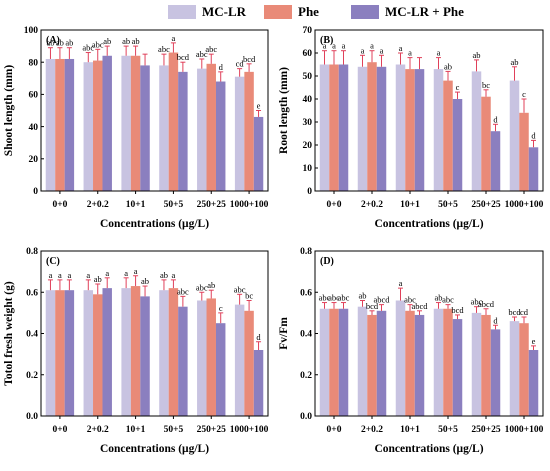  What do you see at coordinates (326, 40) in the screenshot?
I see `panel-label: (B)` at bounding box center [326, 40].